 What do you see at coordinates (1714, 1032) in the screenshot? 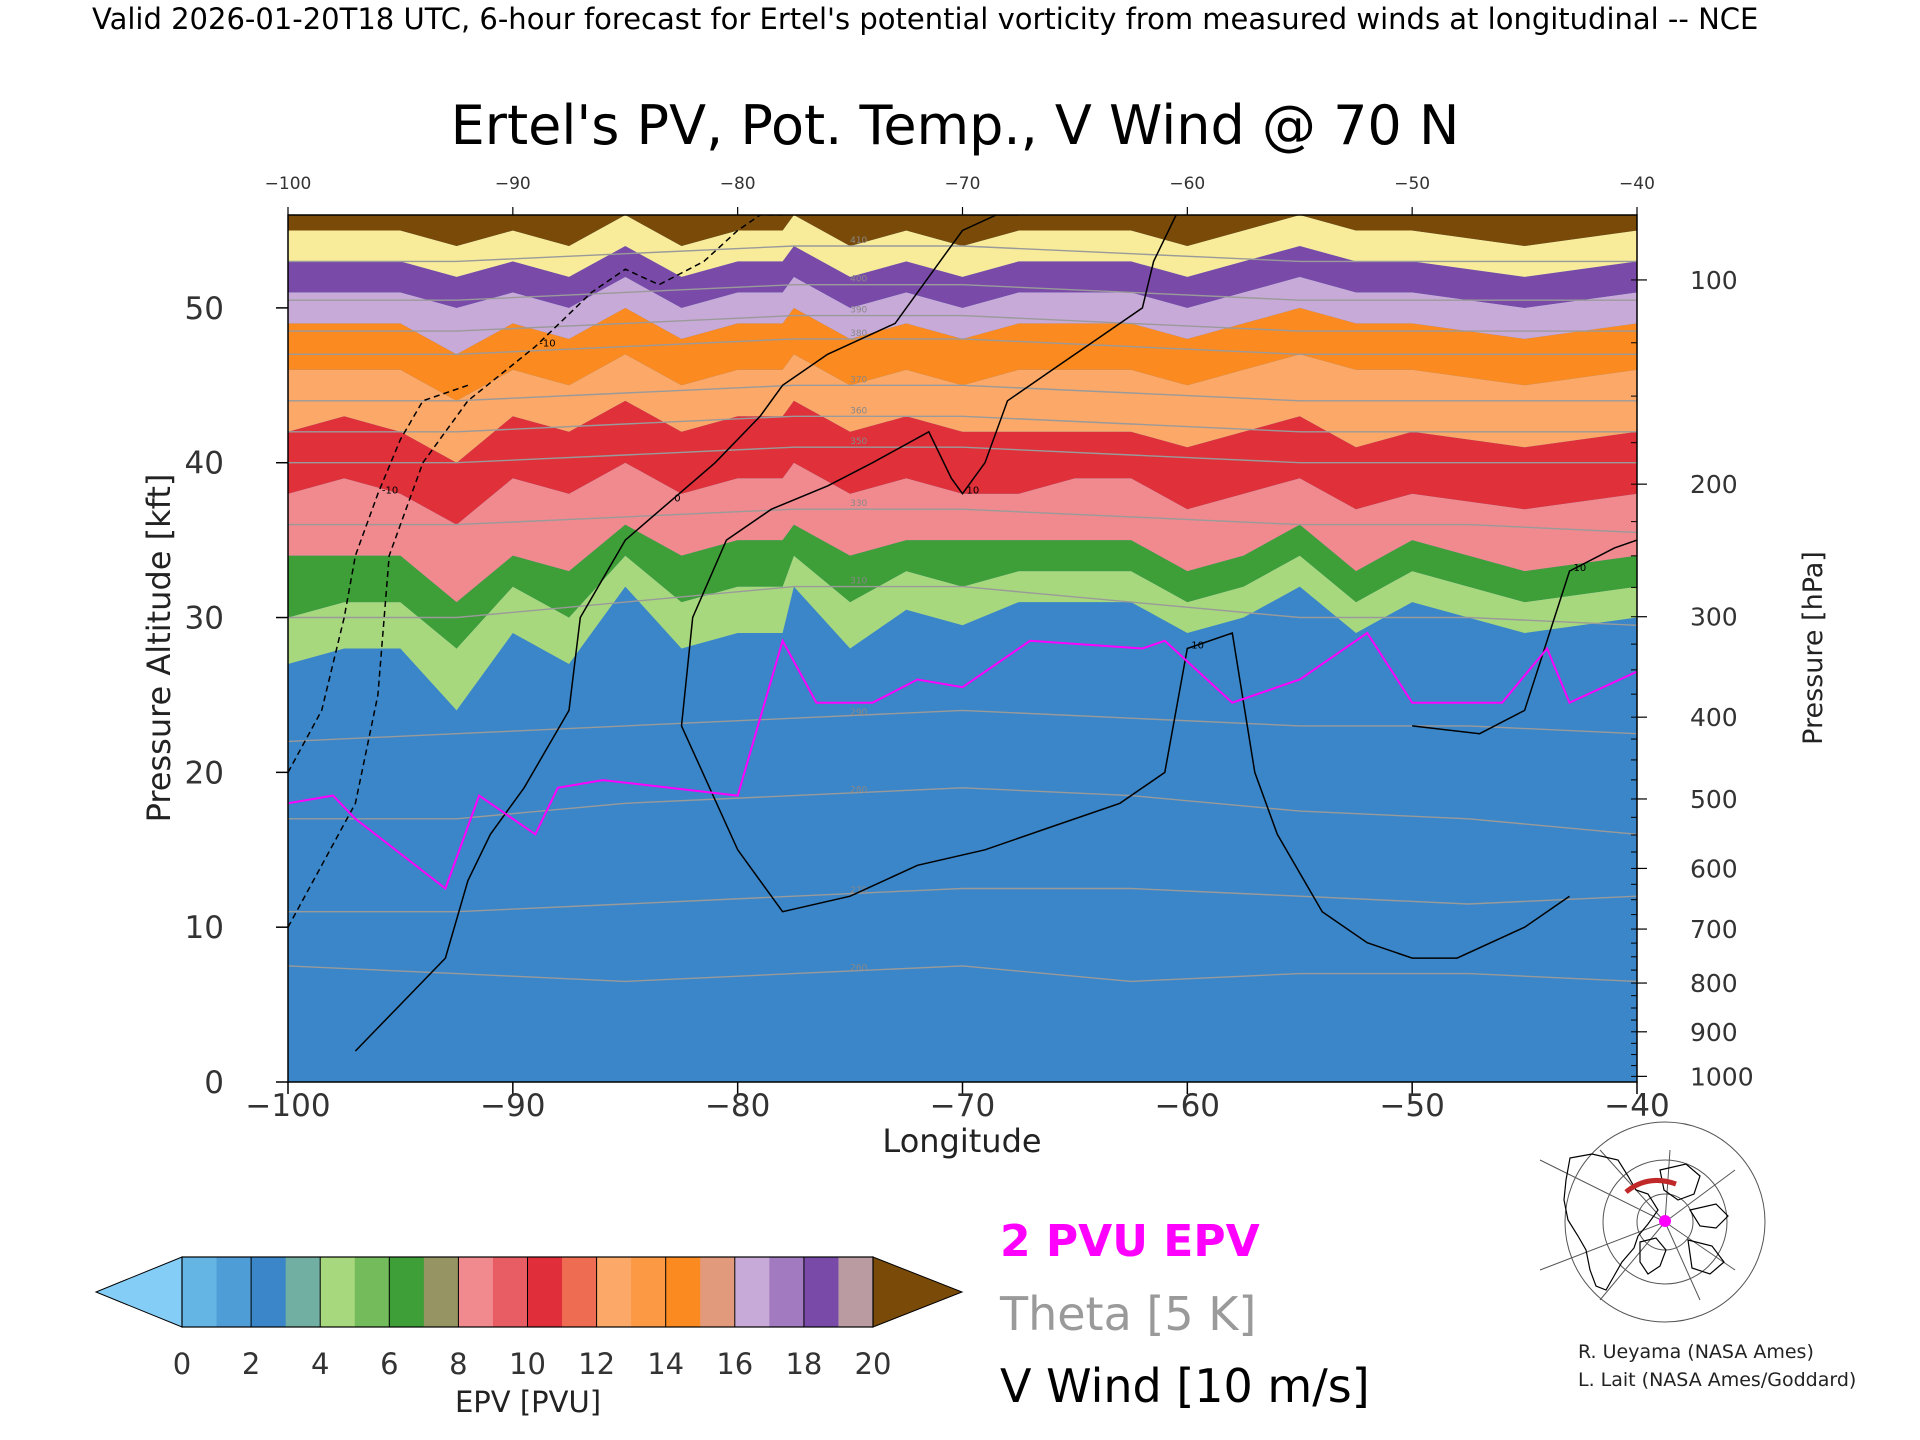
I see `pressure-tick-label-900: 900` at bounding box center [1714, 1032].